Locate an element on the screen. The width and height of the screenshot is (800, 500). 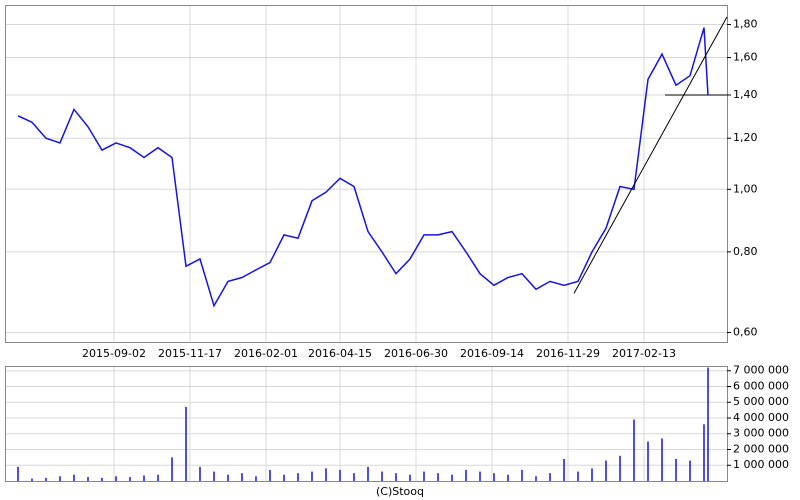
y-tick-label: 1,20 is located at coordinates (745, 137).